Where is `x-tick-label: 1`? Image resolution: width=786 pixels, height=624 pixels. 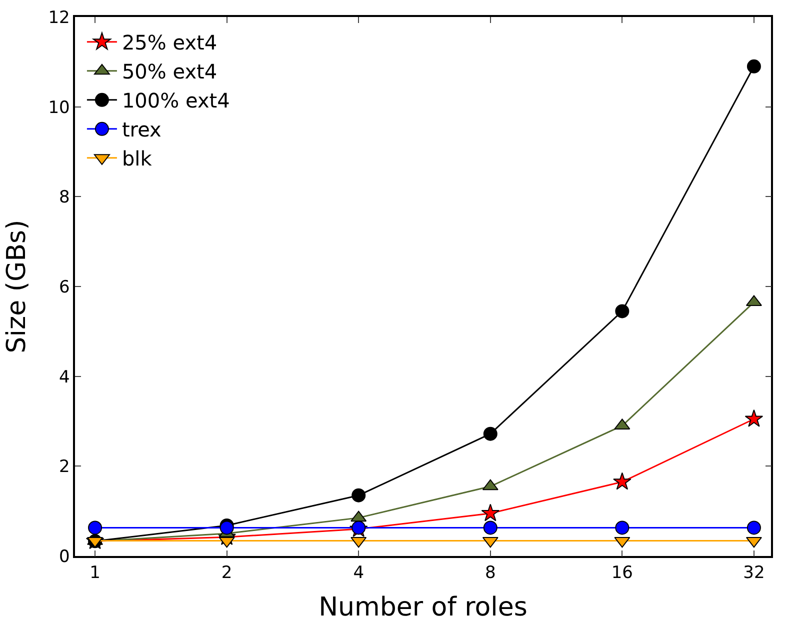 x-tick-label: 1 is located at coordinates (95, 573).